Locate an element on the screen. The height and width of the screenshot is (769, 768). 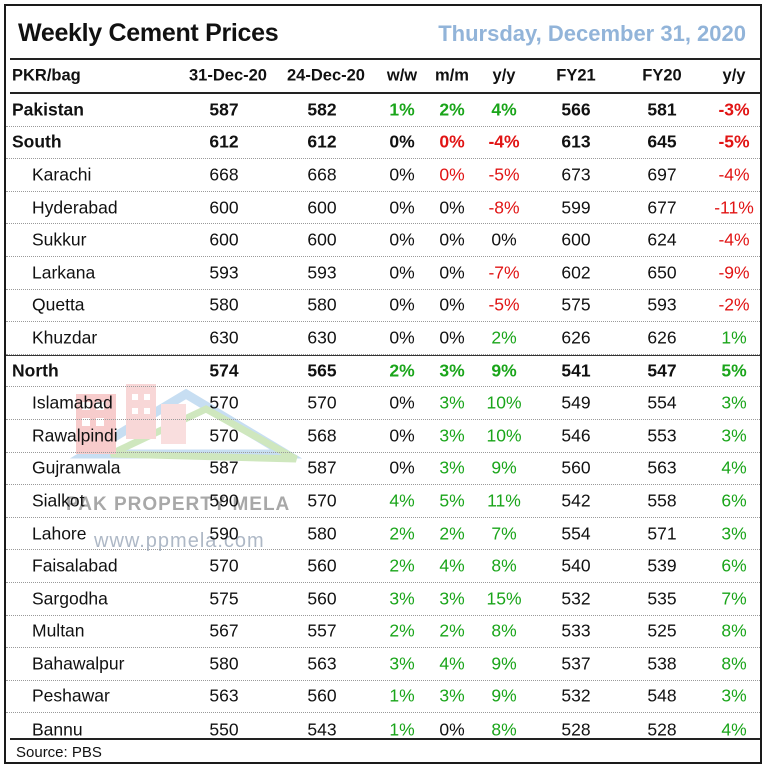
fy20-avg-cell: 581 is located at coordinates (662, 109).